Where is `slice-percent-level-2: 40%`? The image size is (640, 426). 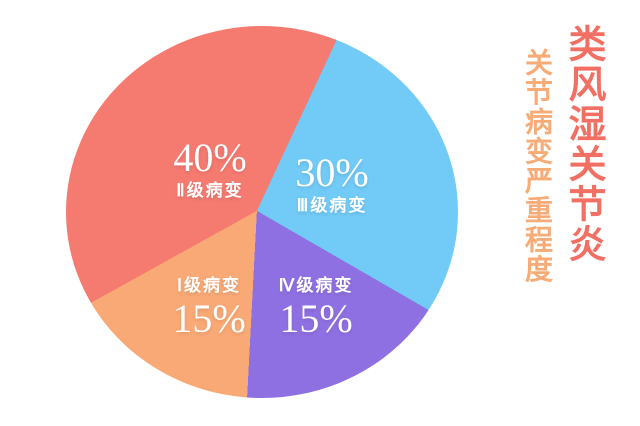 slice-percent-level-2: 40% is located at coordinates (210, 157).